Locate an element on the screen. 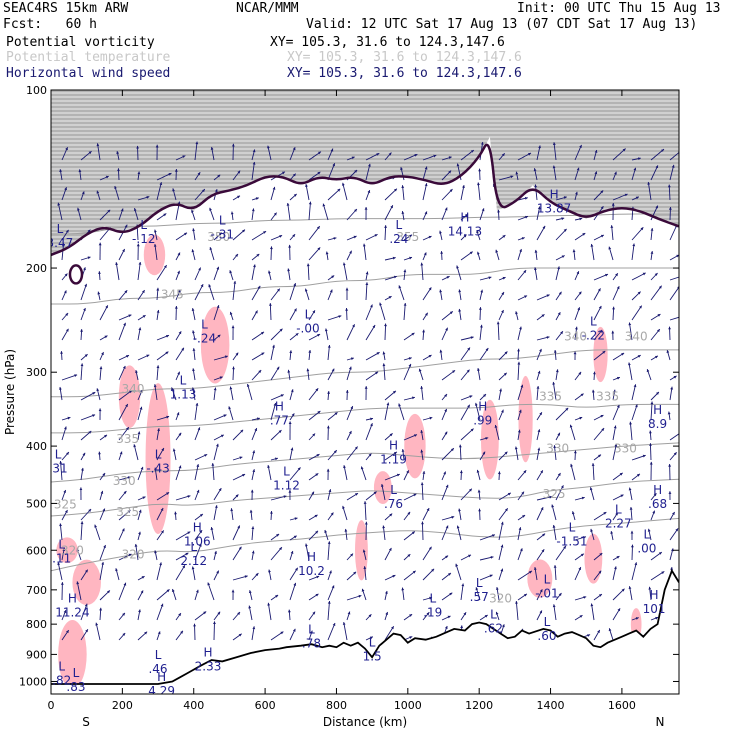 The image size is (740, 740). theta-label: 340 is located at coordinates (575, 336).